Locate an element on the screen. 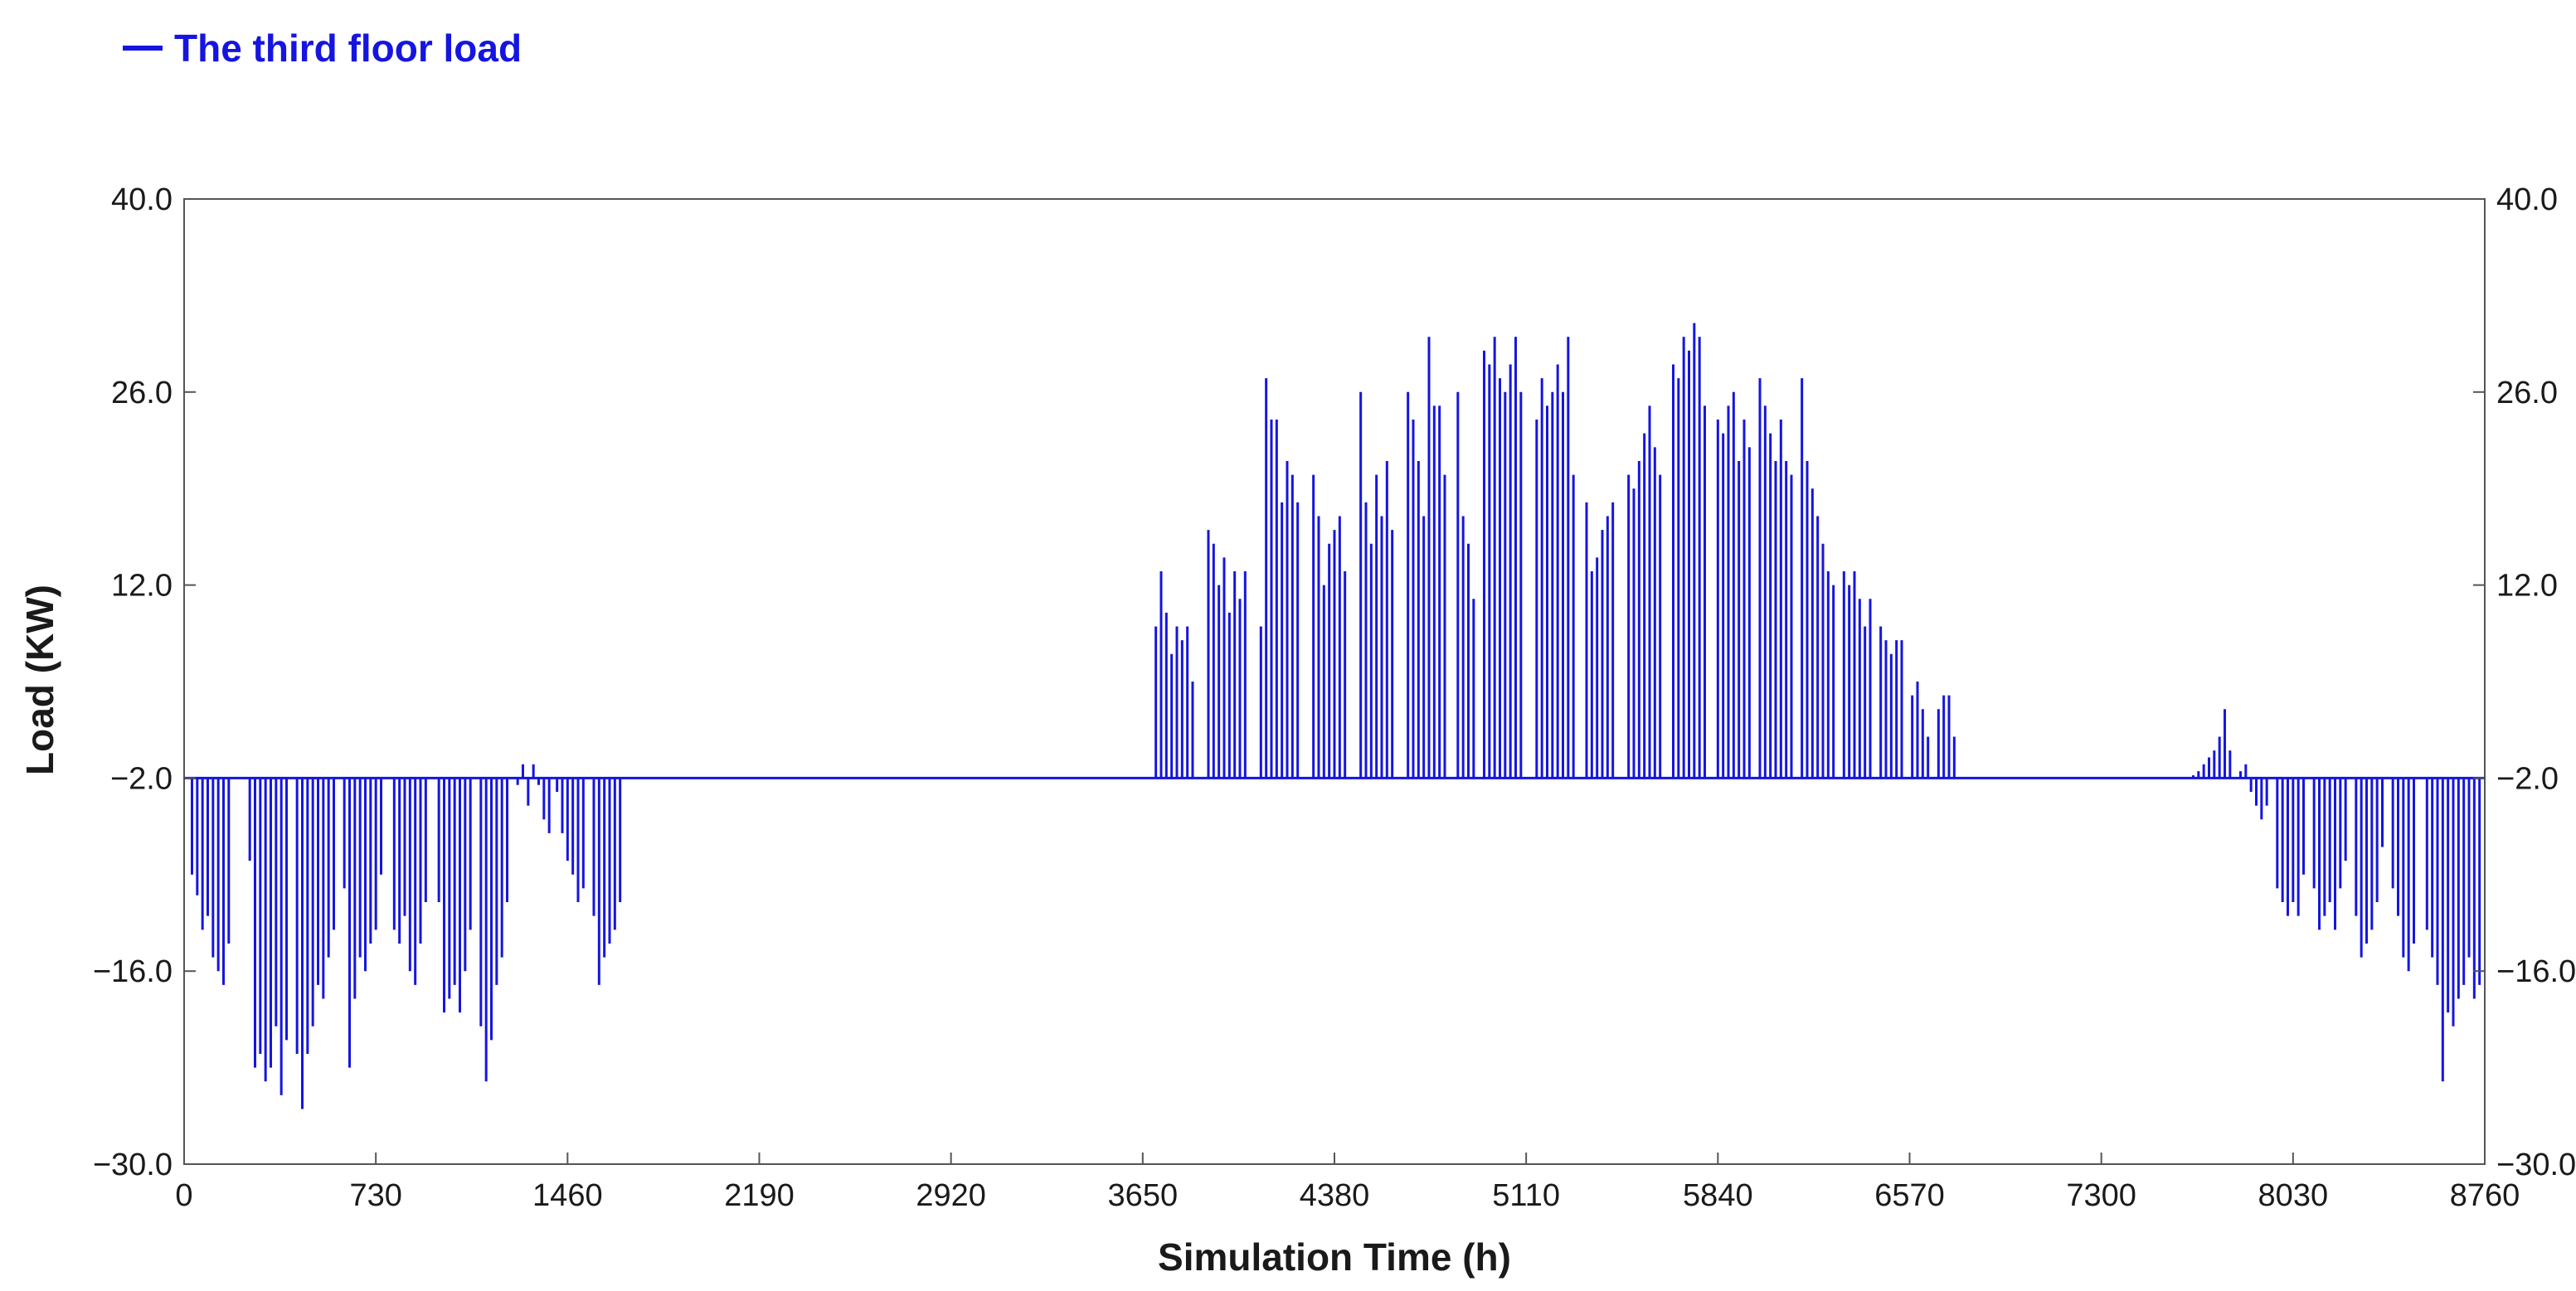  y-tick-label-right: −30.0 is located at coordinates (2536, 1165).